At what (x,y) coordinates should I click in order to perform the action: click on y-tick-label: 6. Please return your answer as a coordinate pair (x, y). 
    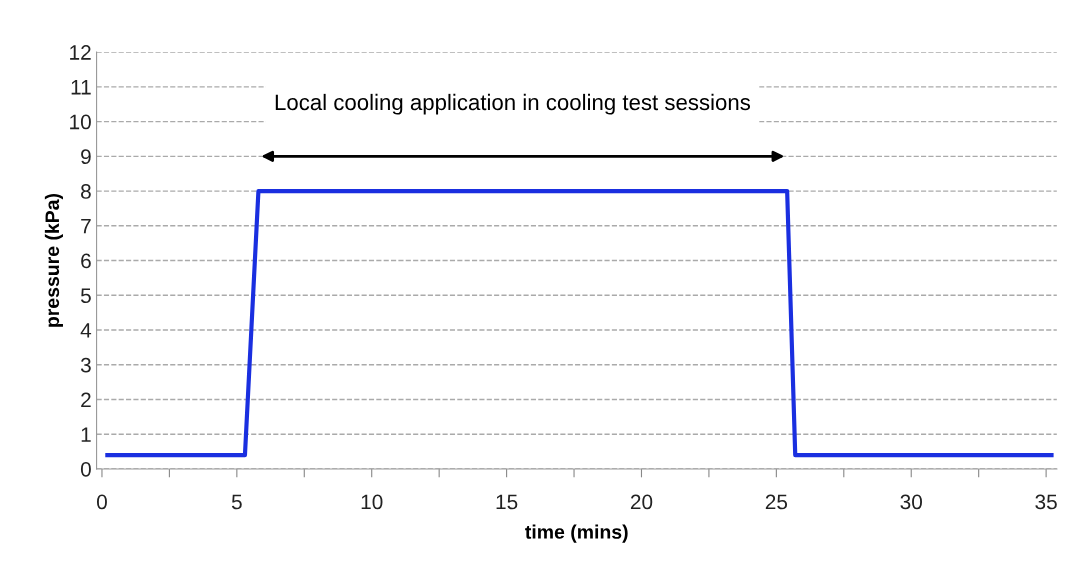
    Looking at the image, I should click on (86, 261).